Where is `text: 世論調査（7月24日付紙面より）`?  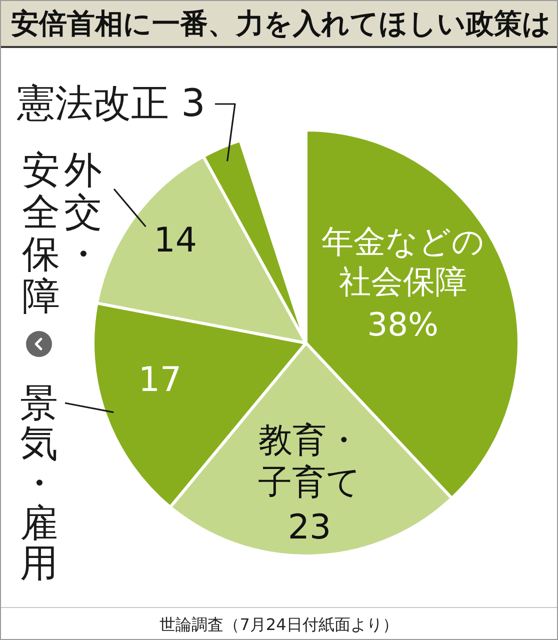 text: 世論調査（7月24日付紙面より） is located at coordinates (279, 625).